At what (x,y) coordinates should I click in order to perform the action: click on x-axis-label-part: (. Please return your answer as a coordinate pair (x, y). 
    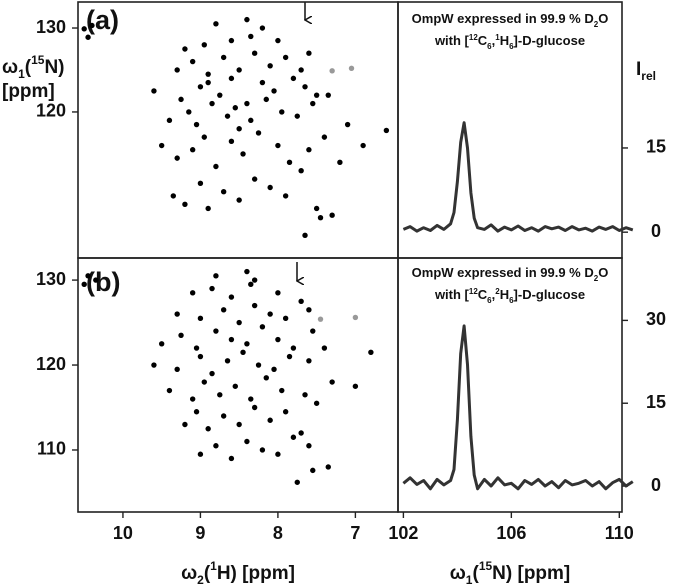
    Looking at the image, I should click on (475, 573).